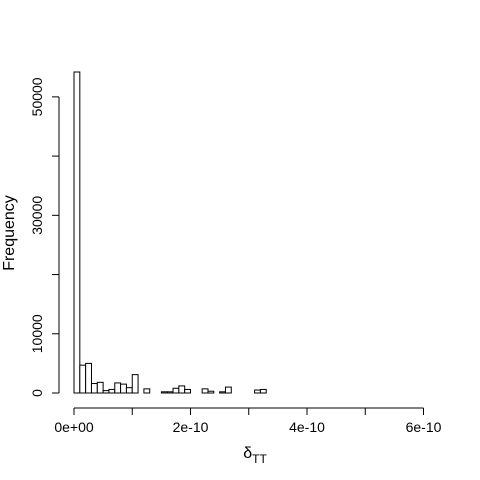 The image size is (480, 480). I want to click on x-axis-label-main: δ, so click(247, 453).